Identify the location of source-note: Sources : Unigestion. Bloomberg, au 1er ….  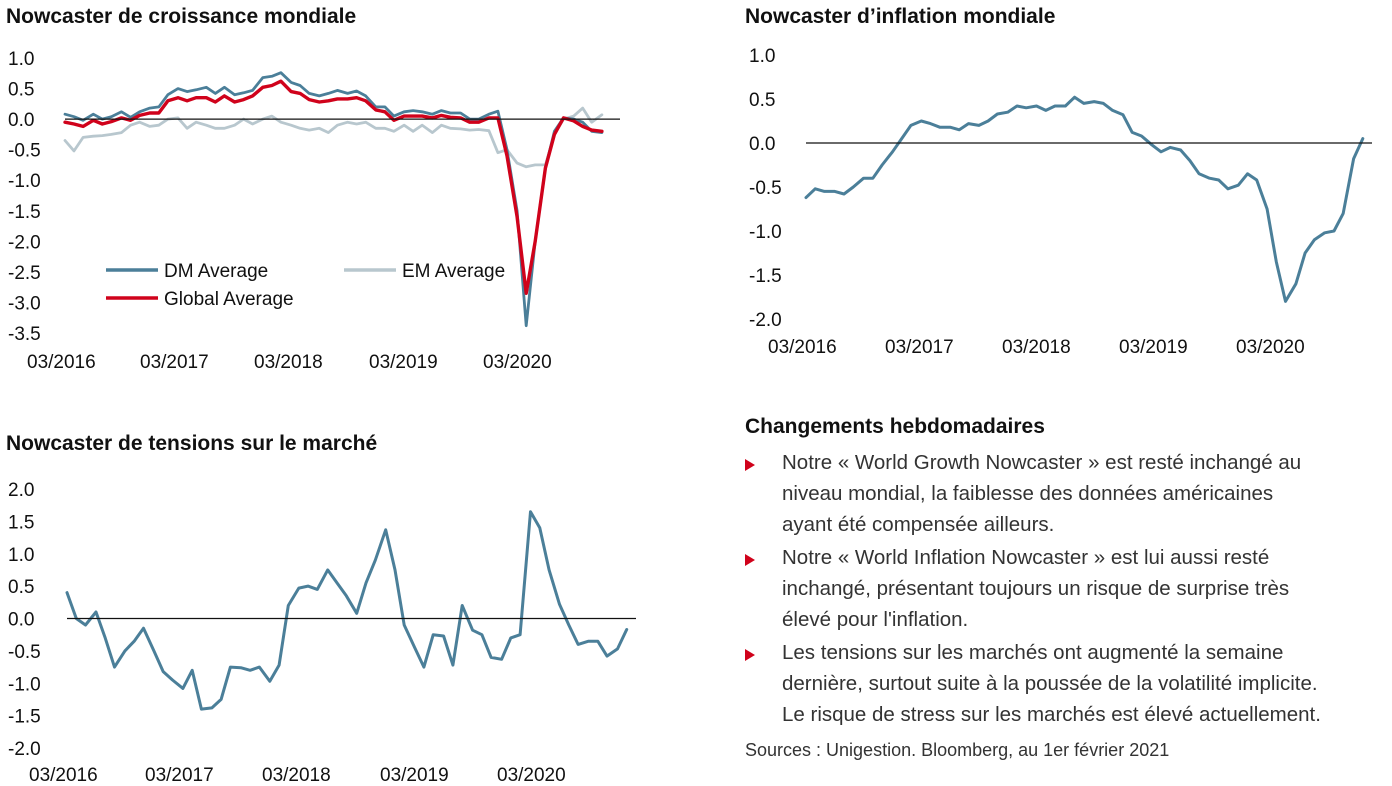
(957, 750).